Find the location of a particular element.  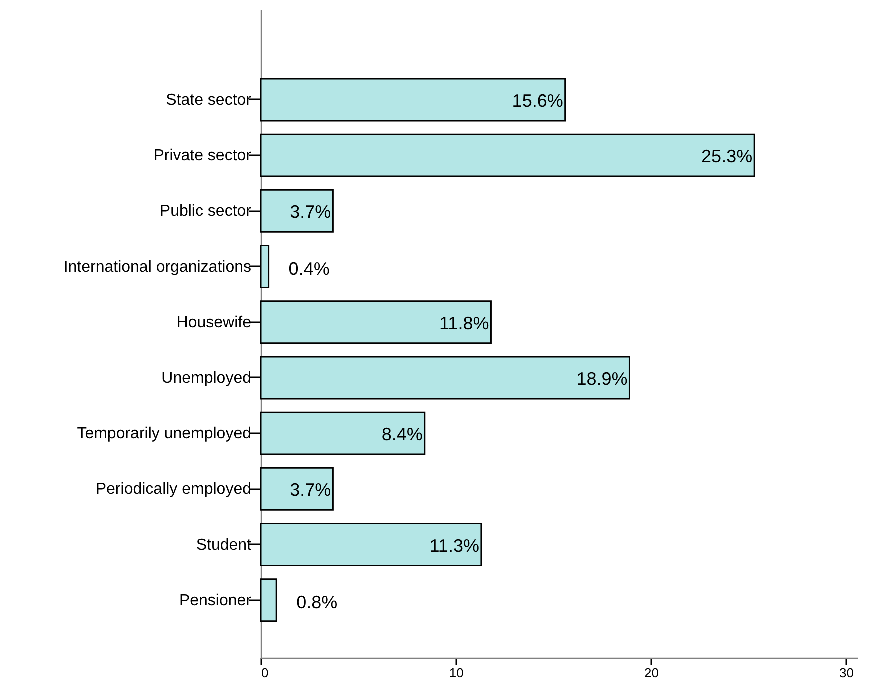

data-label: 11.8% is located at coordinates (465, 323).